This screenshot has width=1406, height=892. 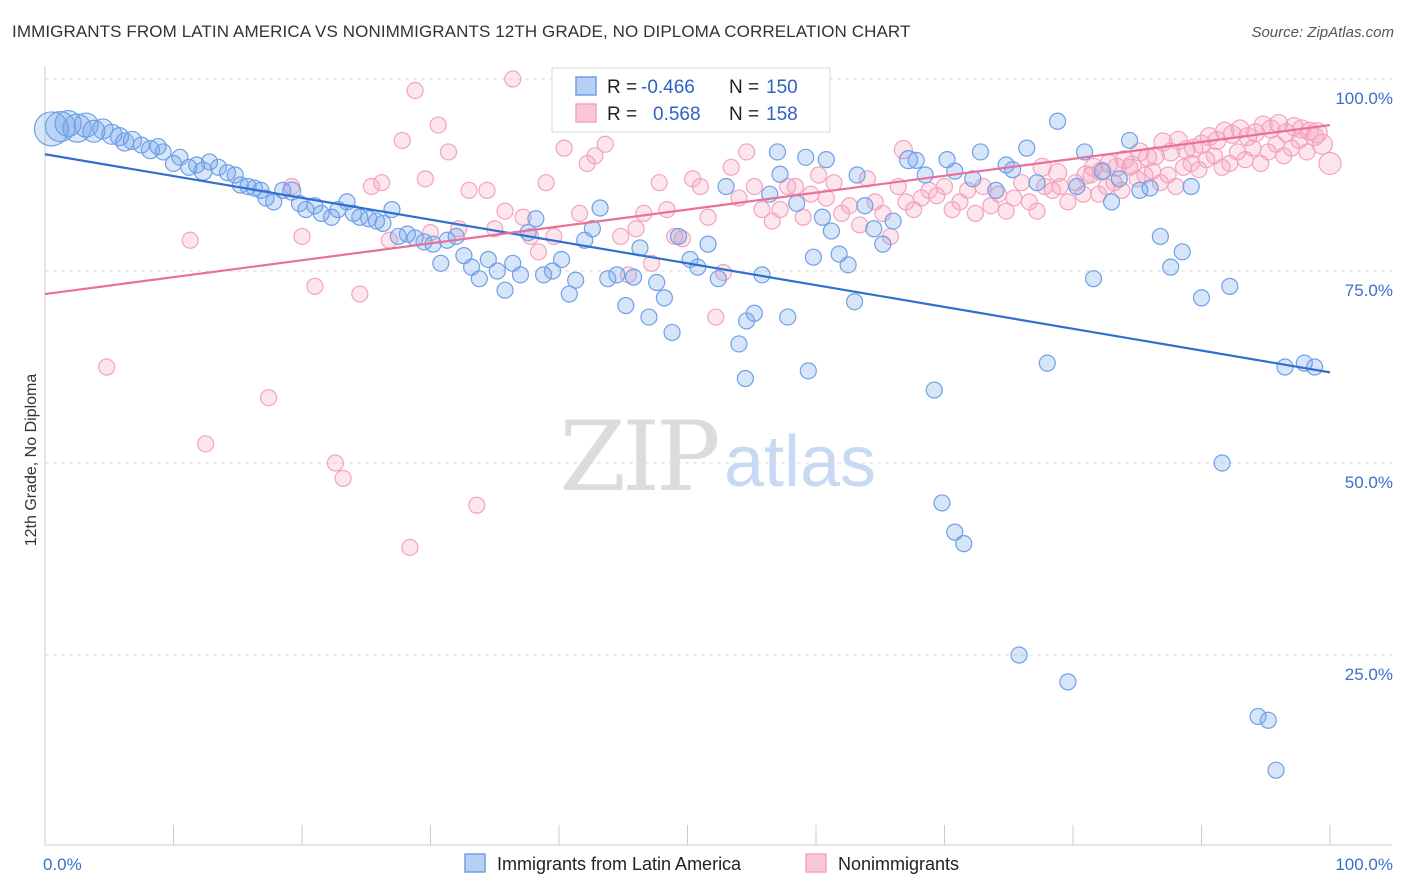 I want to click on bottom-legend-label-nonimmigrants: Nonimmigrants, so click(x=898, y=864).